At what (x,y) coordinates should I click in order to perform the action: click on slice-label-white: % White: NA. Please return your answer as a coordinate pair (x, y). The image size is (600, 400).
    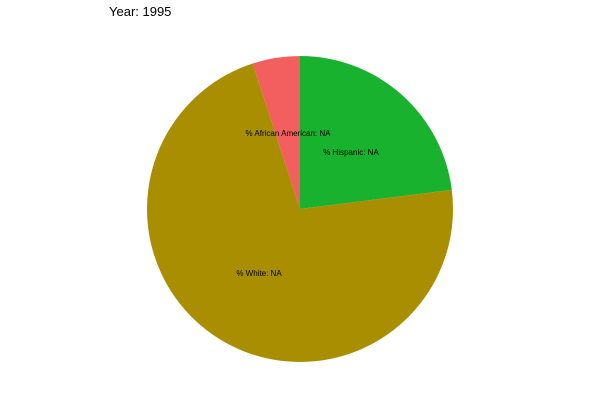
    Looking at the image, I should click on (259, 273).